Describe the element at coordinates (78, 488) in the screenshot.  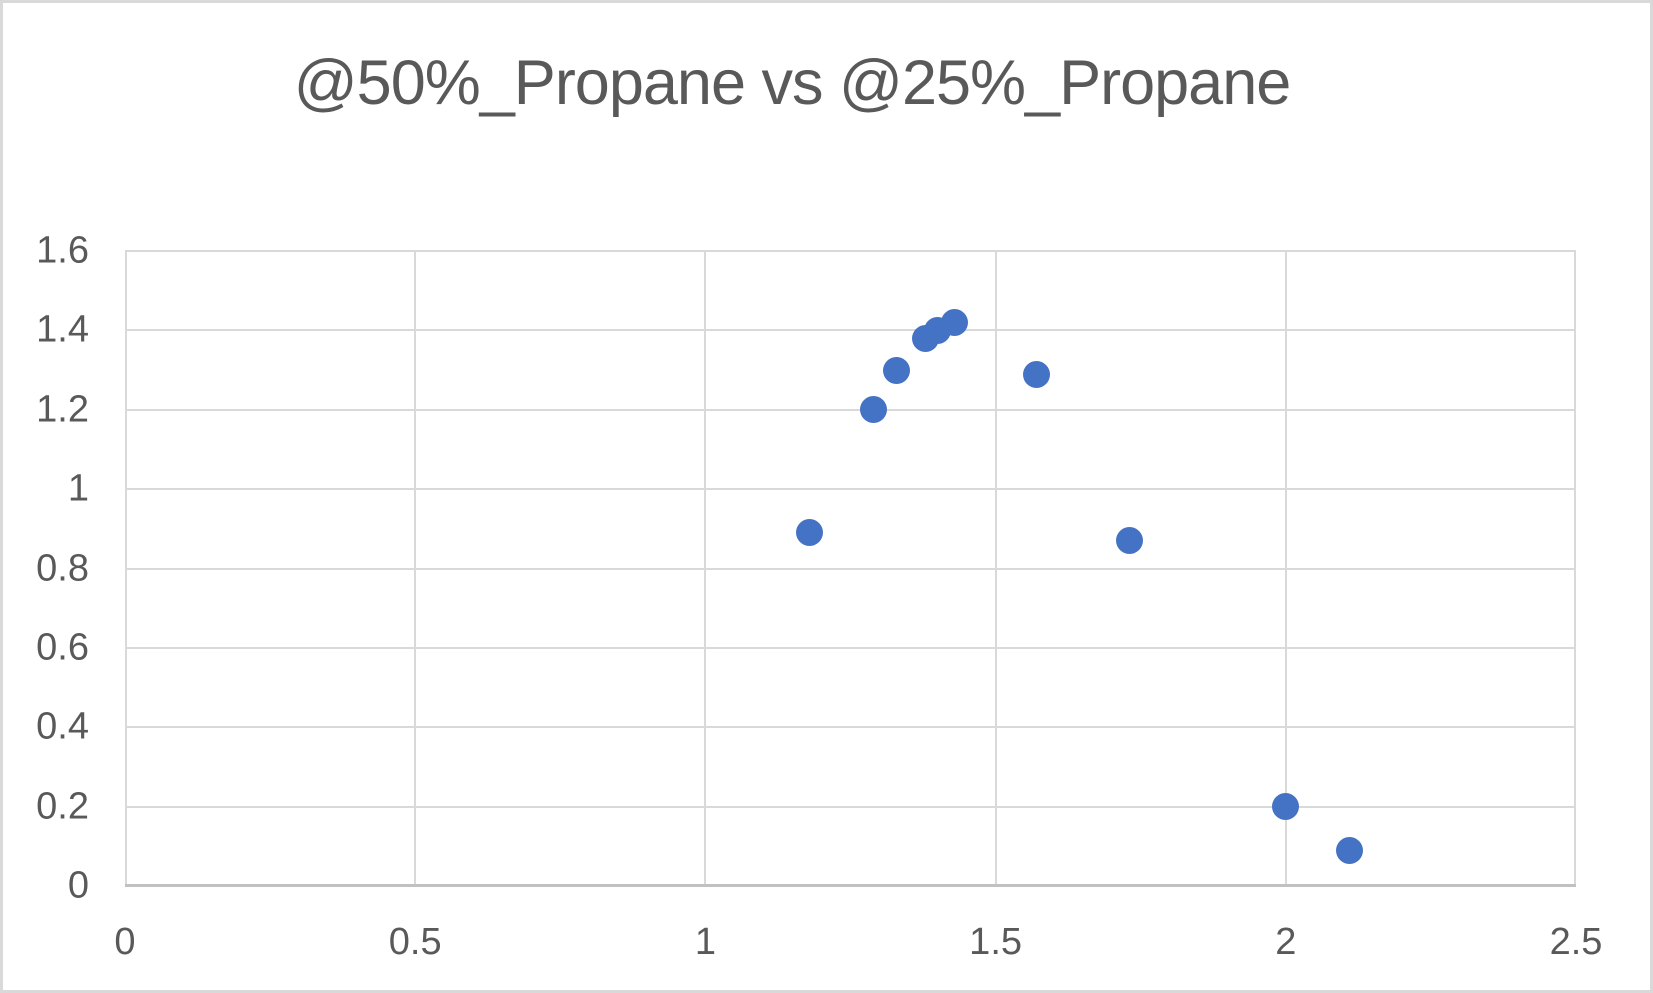
I see `y-tick-label: 1` at that location.